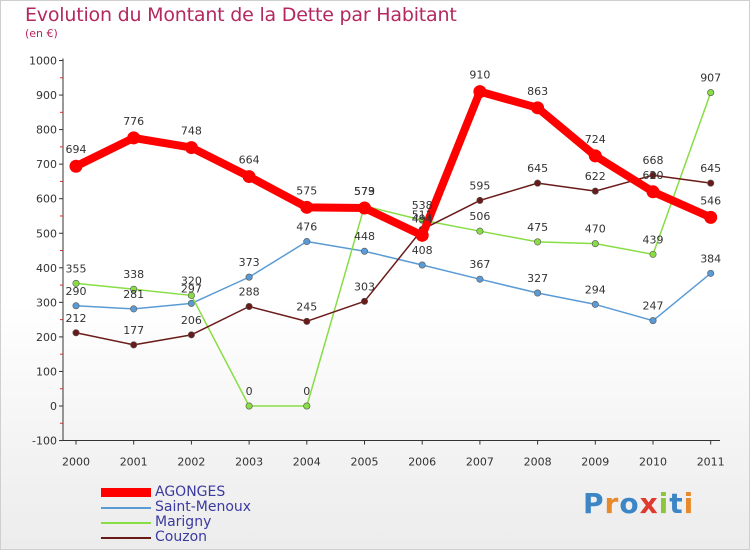 This screenshot has height=550, width=750. Describe the element at coordinates (44, 441) in the screenshot. I see `y-tick-label: -100` at that location.